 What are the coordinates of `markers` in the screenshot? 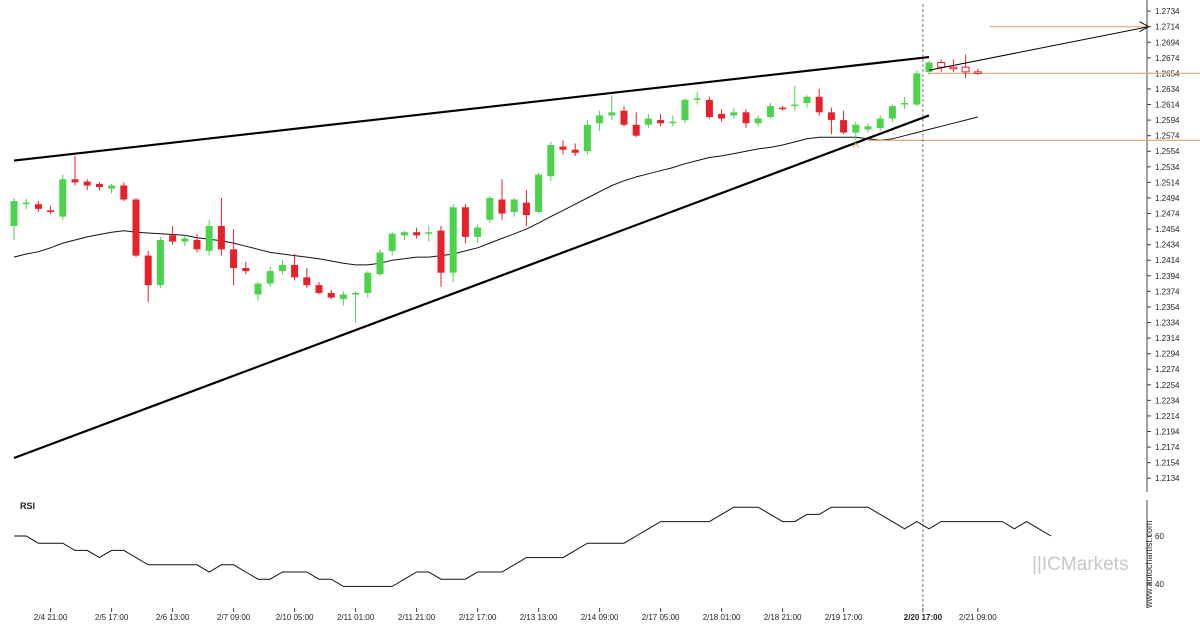 It's located at (888, 306).